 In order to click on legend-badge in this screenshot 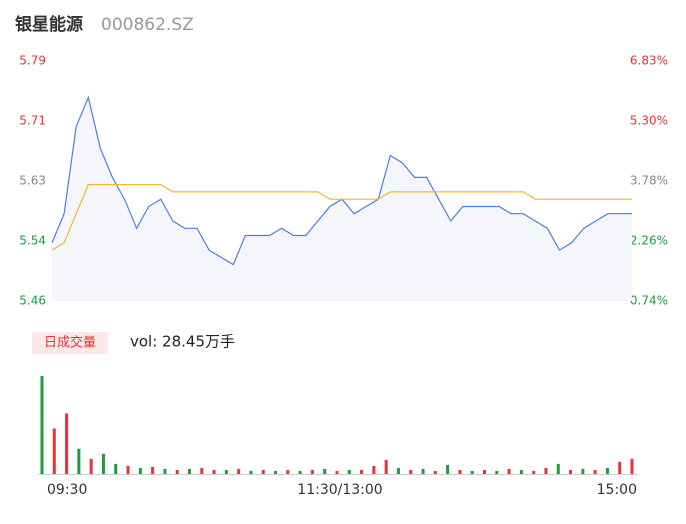, I will do `click(70, 343)`.